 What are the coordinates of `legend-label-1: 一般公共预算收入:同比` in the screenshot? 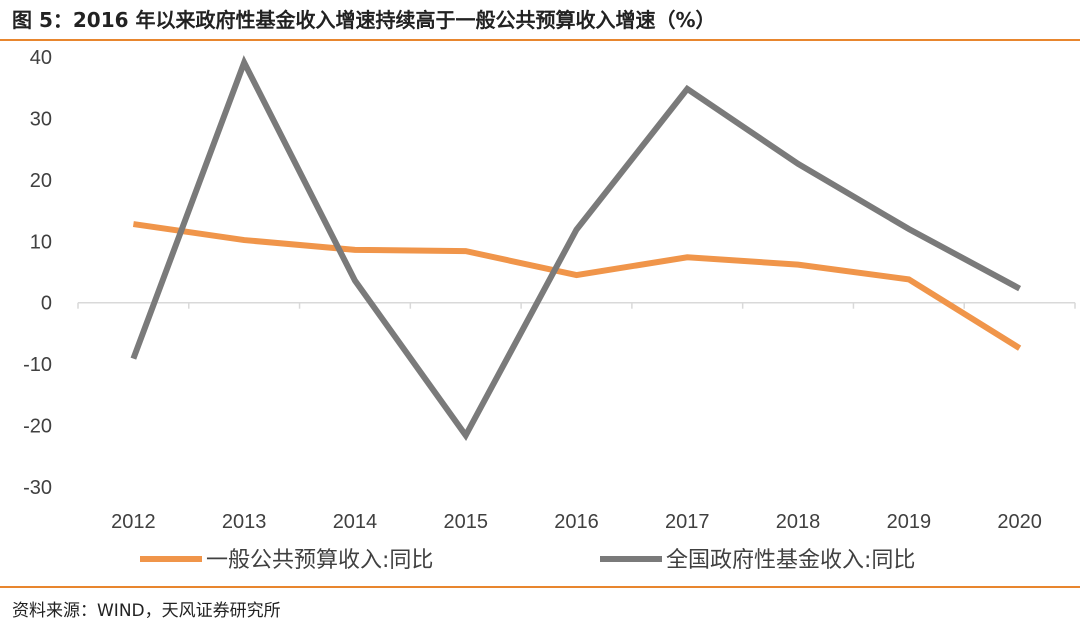 It's located at (319, 560).